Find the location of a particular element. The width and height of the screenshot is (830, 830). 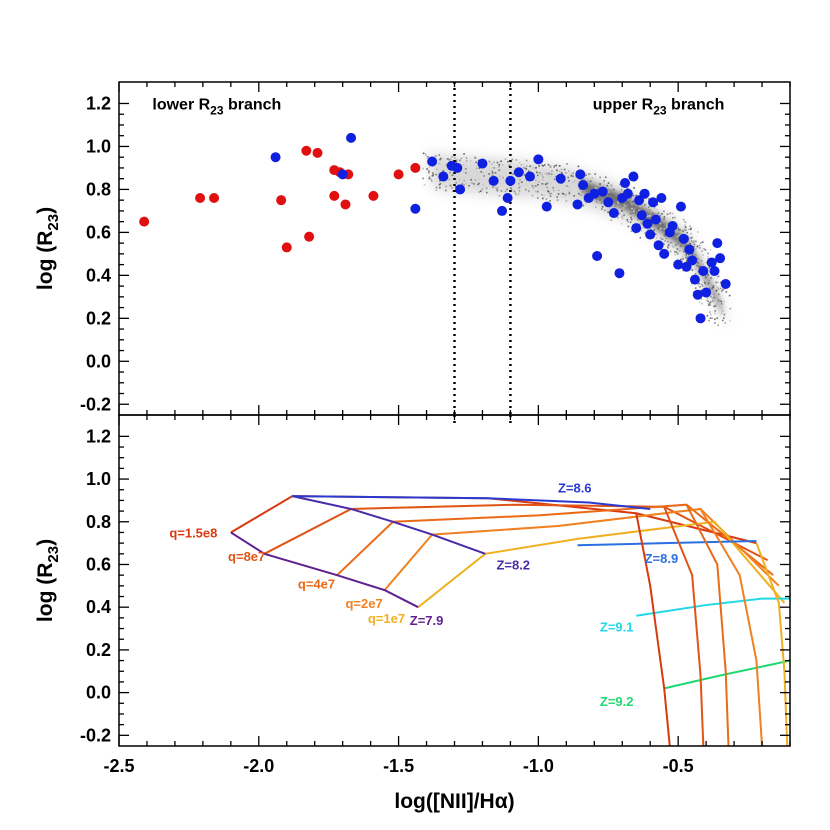

vertical-lines is located at coordinates (482, 252).